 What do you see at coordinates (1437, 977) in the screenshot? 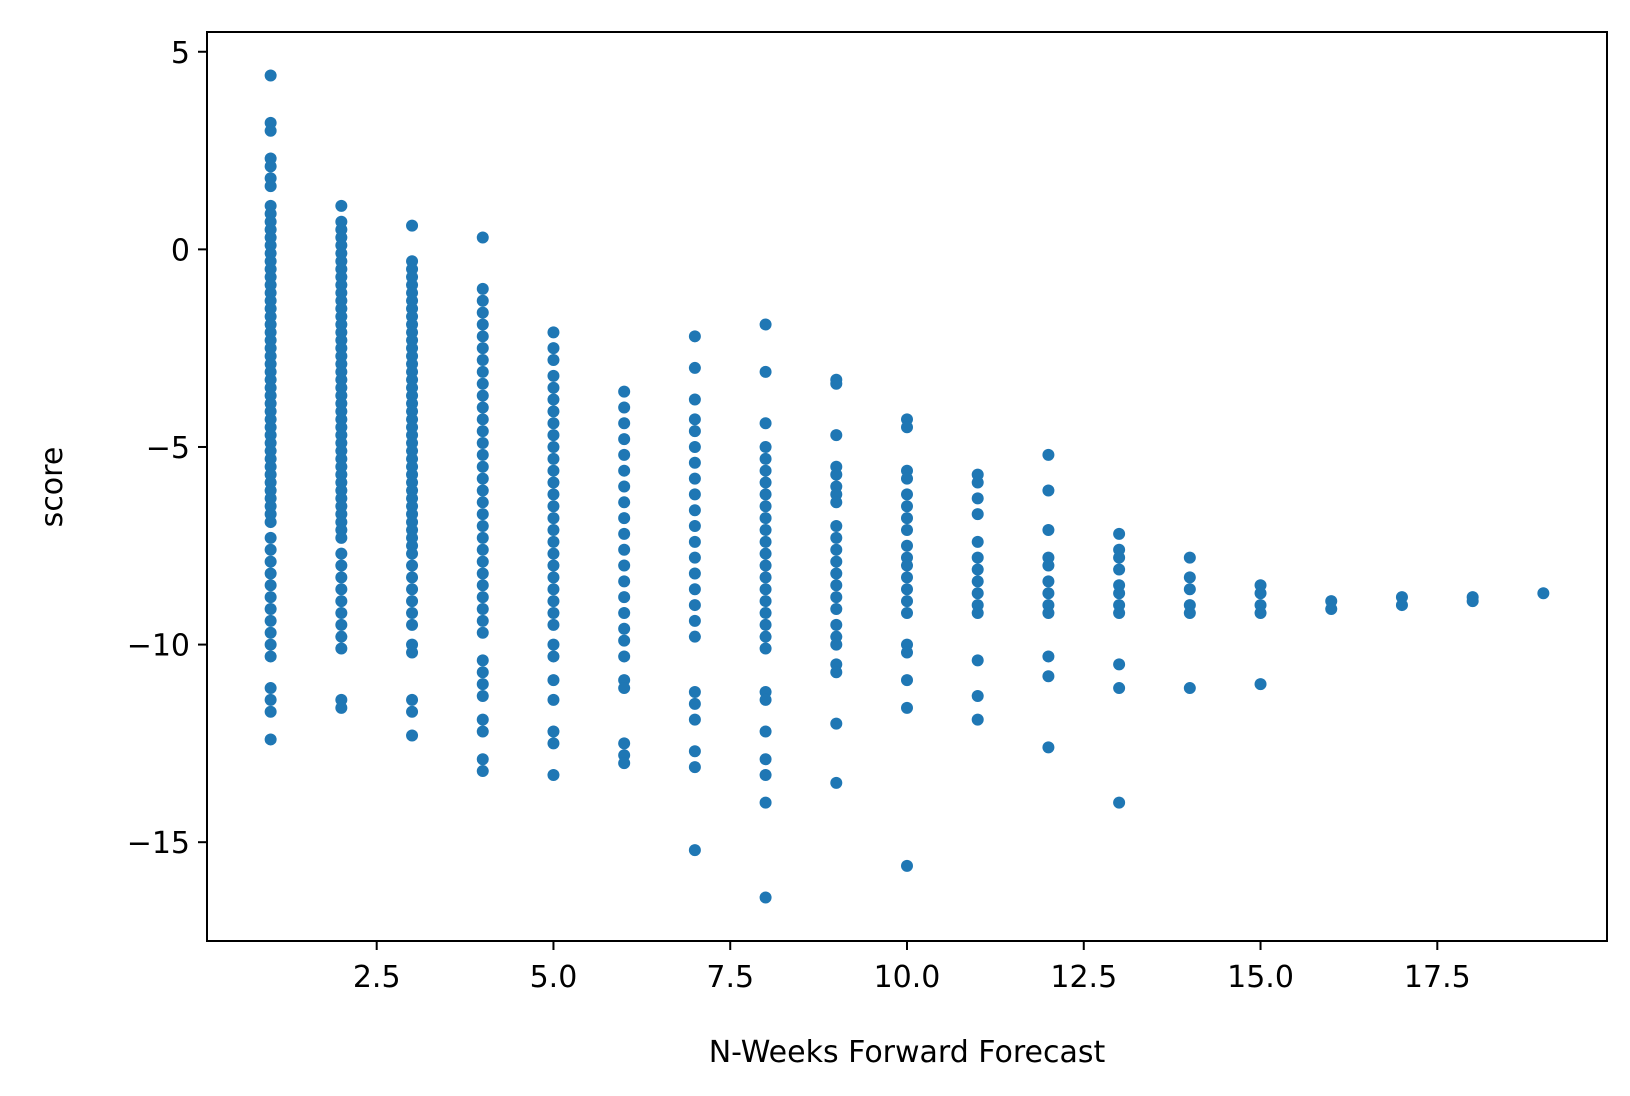
I see `x-tick-label: 17.5` at bounding box center [1437, 977].